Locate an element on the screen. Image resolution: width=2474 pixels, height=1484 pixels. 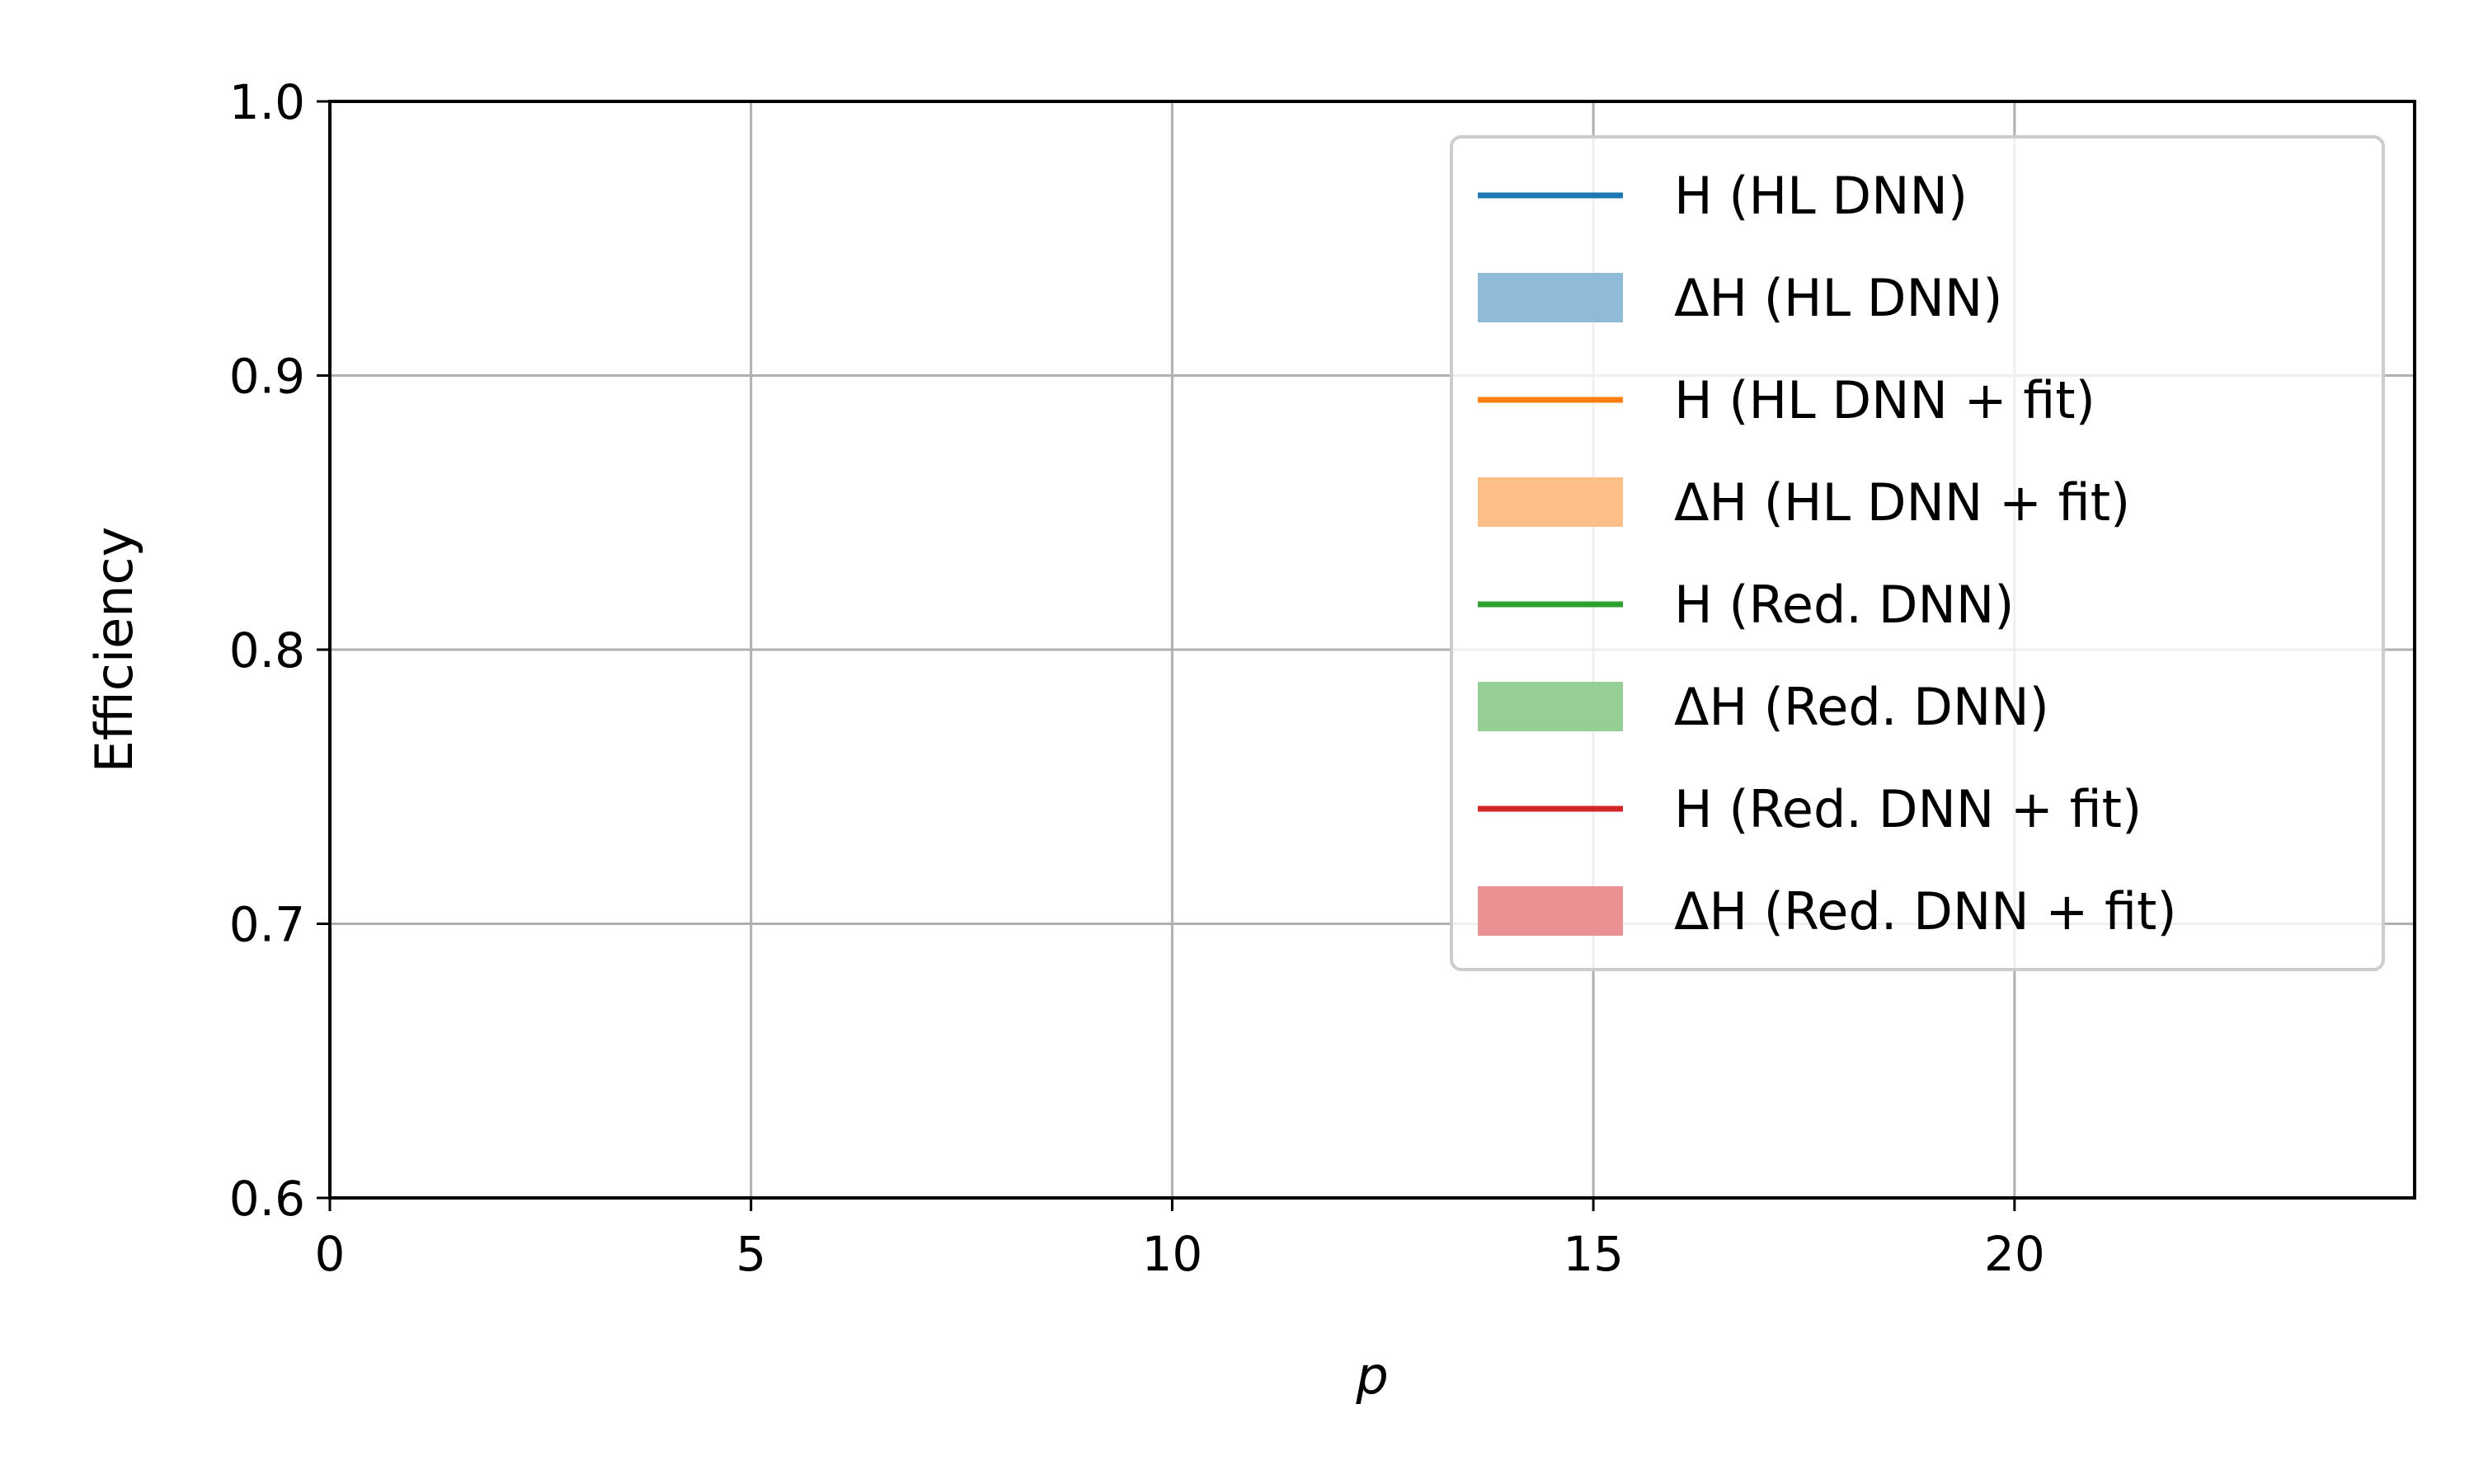
legend-label: ΔH (Red. DNN) is located at coordinates (1861, 707).